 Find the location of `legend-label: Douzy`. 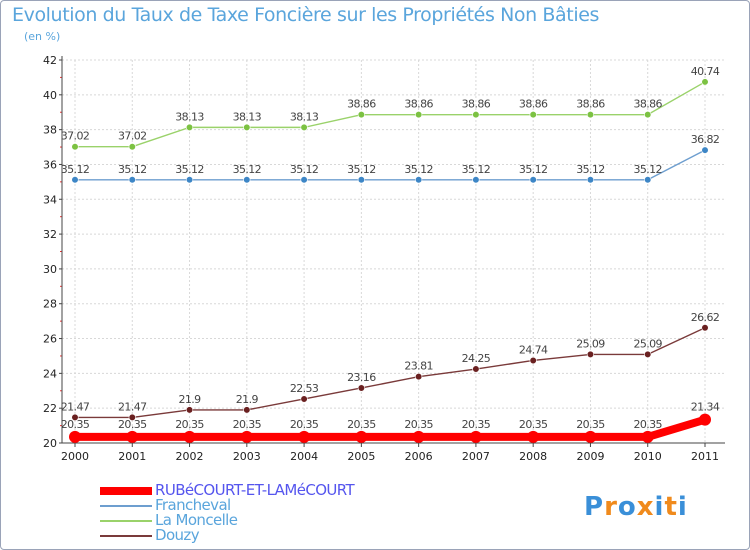

legend-label: Douzy is located at coordinates (177, 535).